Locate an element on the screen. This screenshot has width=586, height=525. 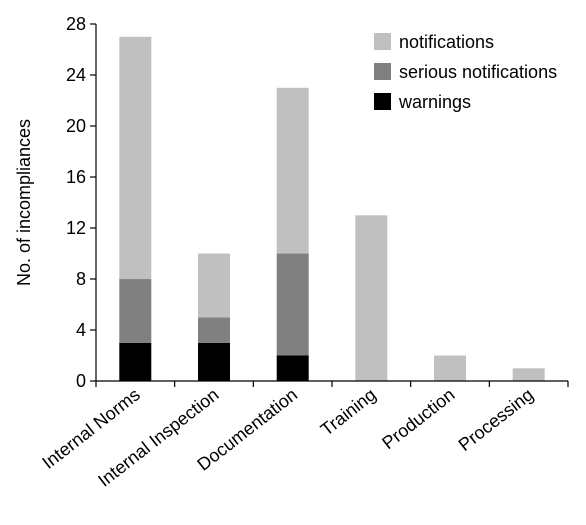
y-tick-label-0: 0 is located at coordinates (81, 381).